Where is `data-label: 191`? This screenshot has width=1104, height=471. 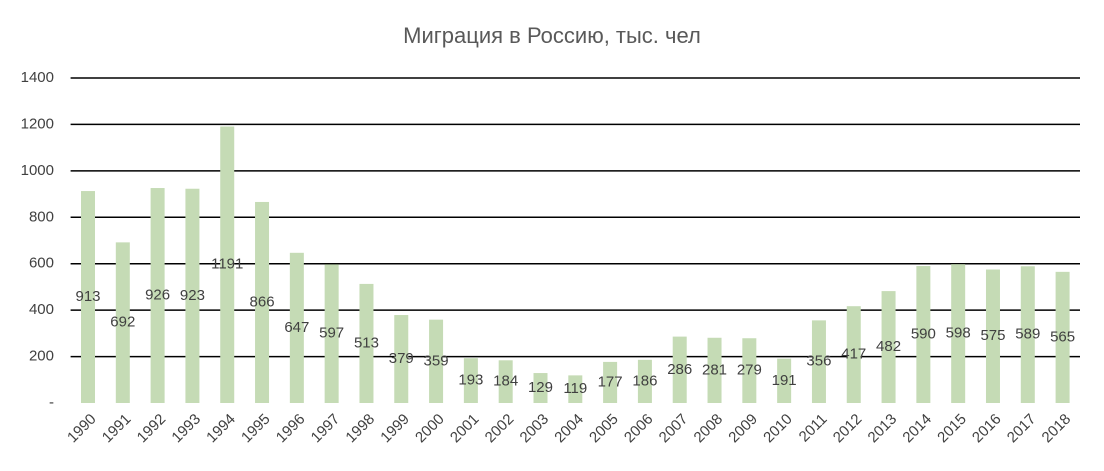
data-label: 191 is located at coordinates (784, 380).